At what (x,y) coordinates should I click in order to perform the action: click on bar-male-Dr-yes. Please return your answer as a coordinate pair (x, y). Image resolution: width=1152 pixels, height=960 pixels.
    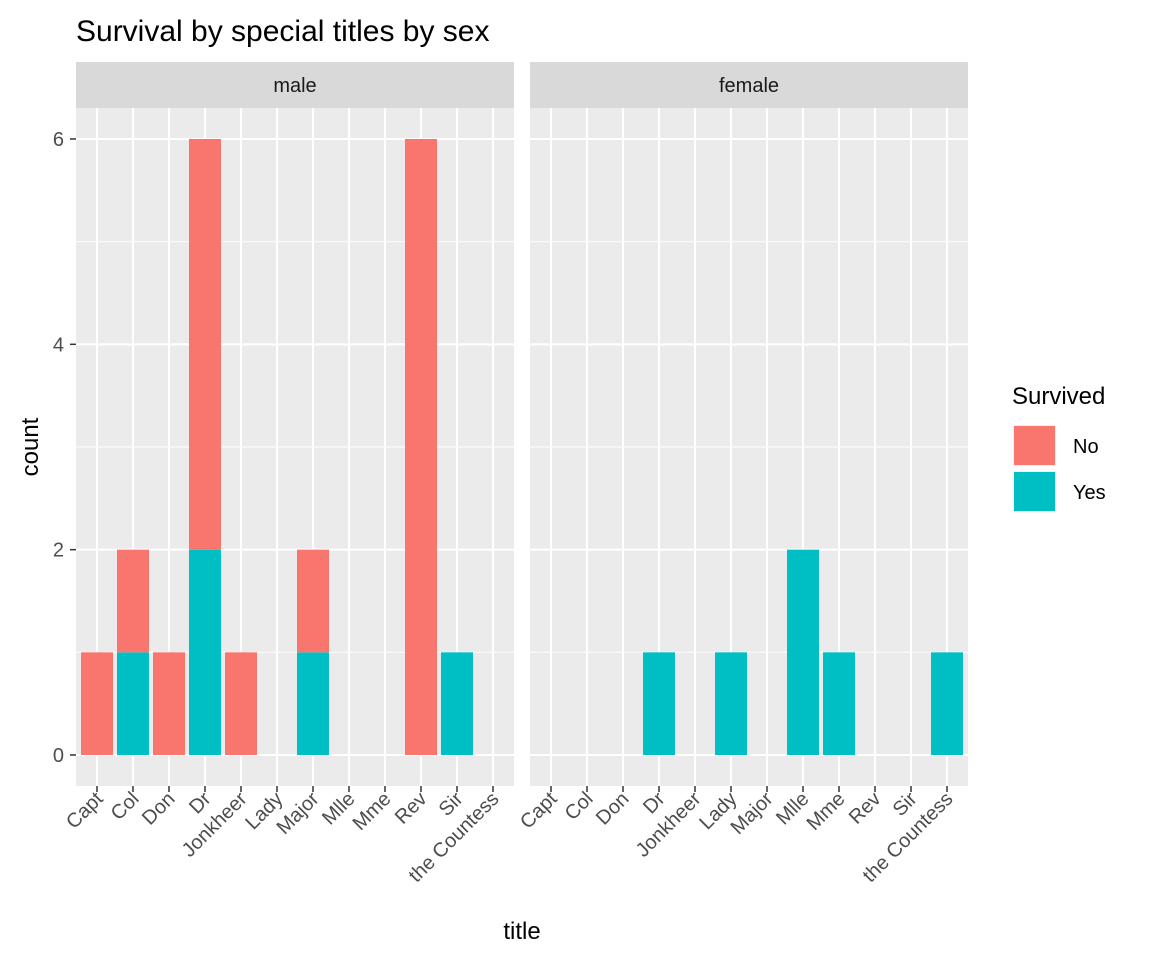
    Looking at the image, I should click on (205, 652).